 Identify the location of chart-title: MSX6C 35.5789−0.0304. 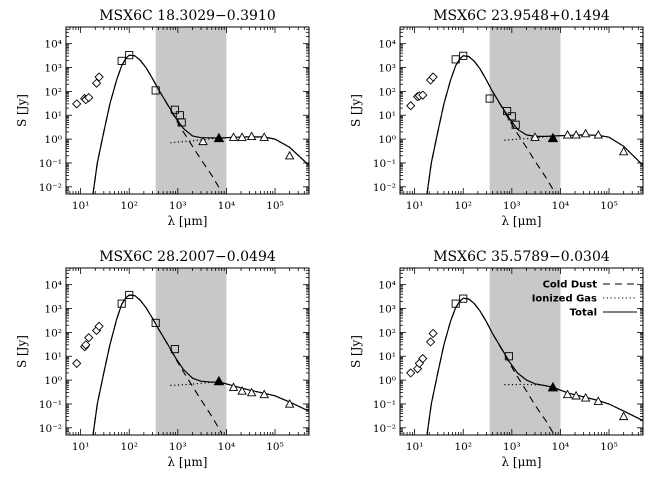
(521, 257).